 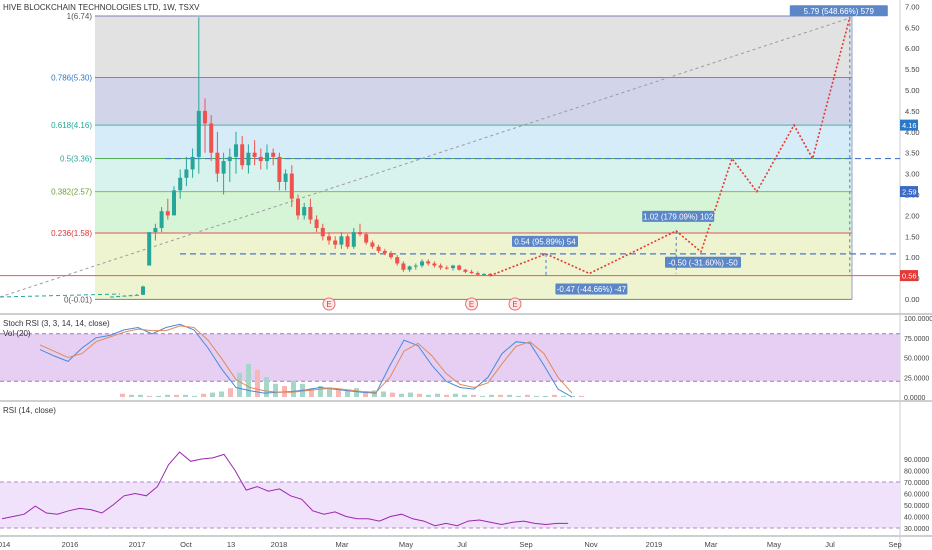 I want to click on rsi-axis-tick: 60.0000, so click(x=916, y=495).